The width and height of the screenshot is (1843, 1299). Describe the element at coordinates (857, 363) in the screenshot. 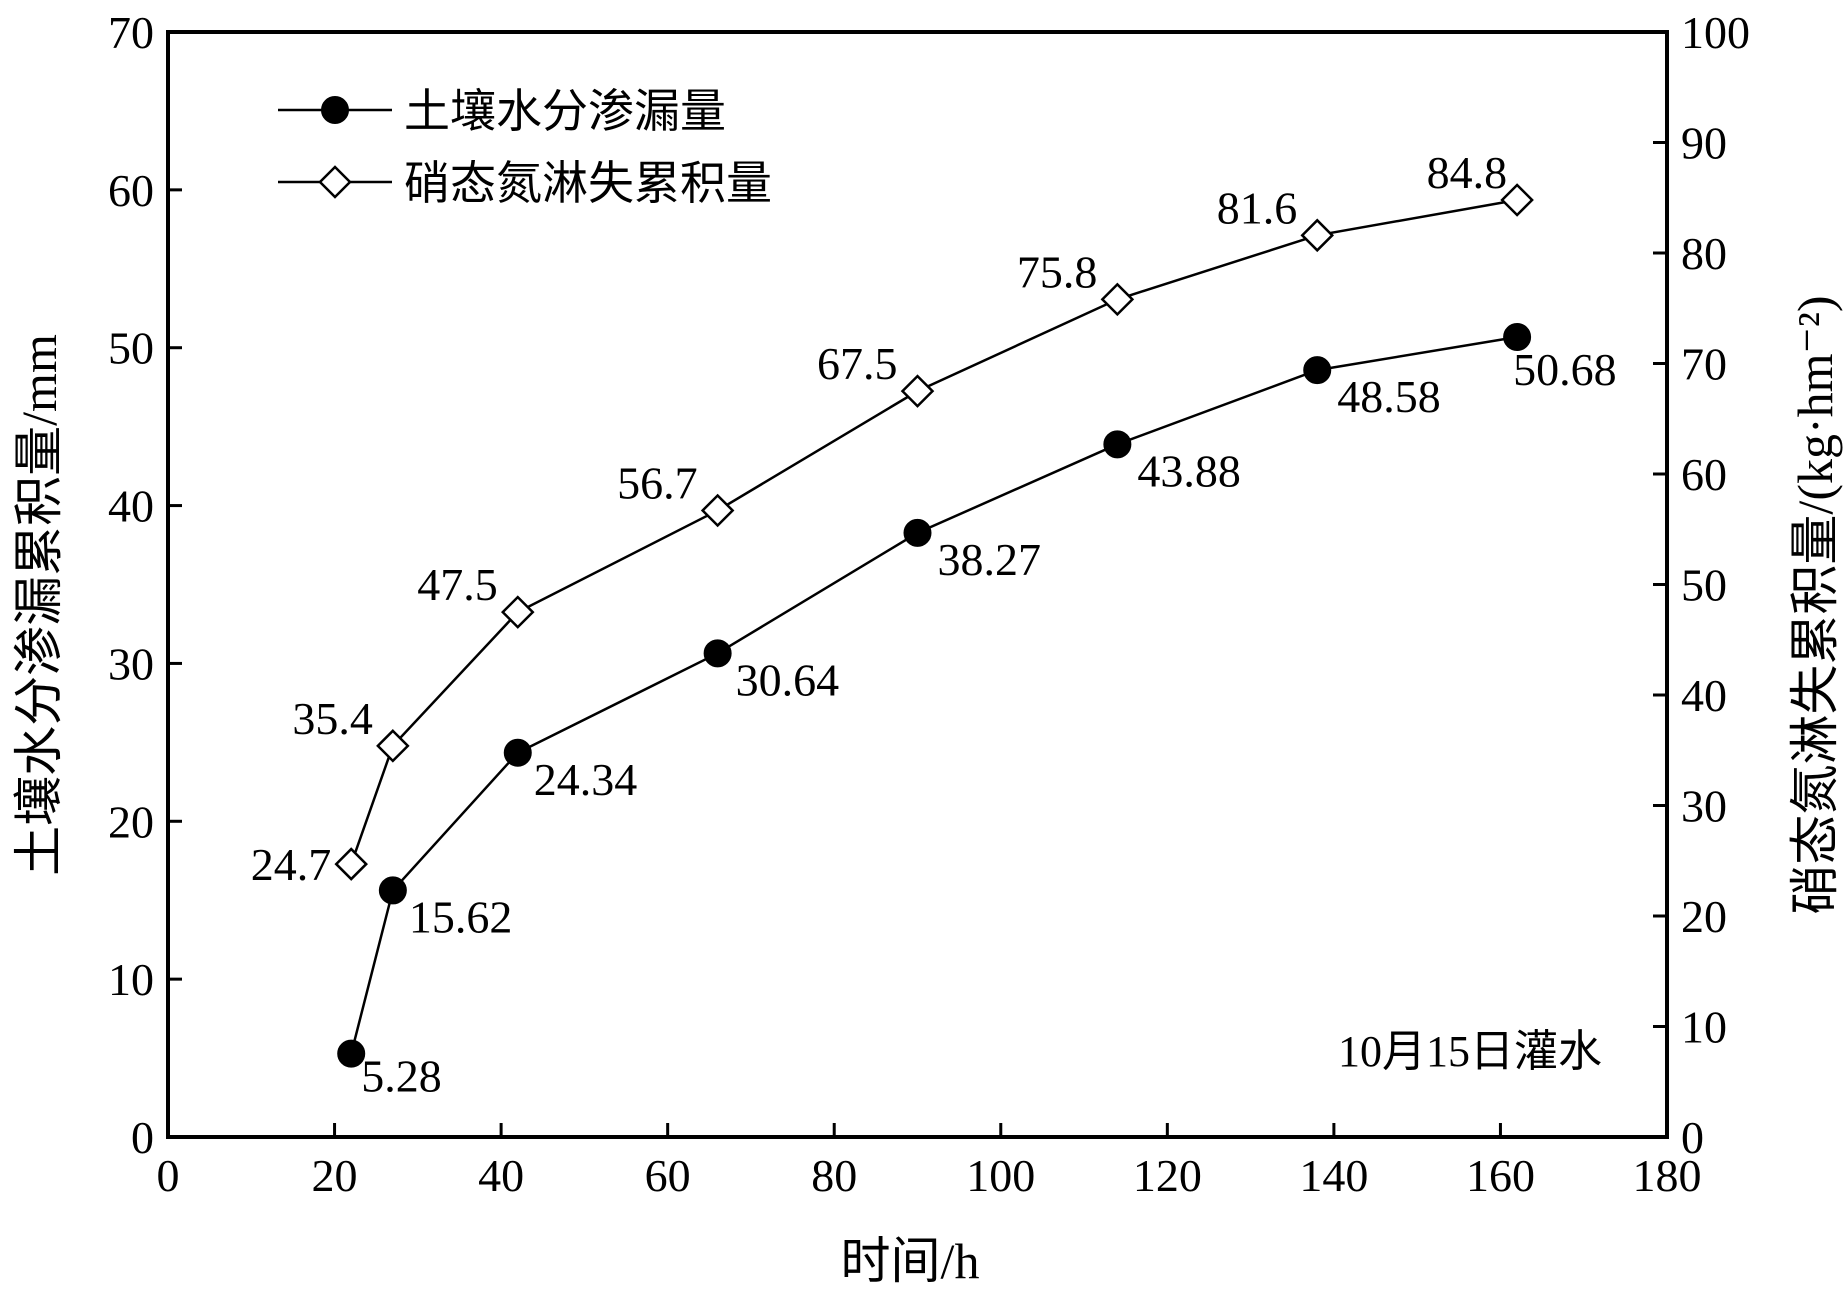

I see `series-1-data-label: 67.5` at that location.